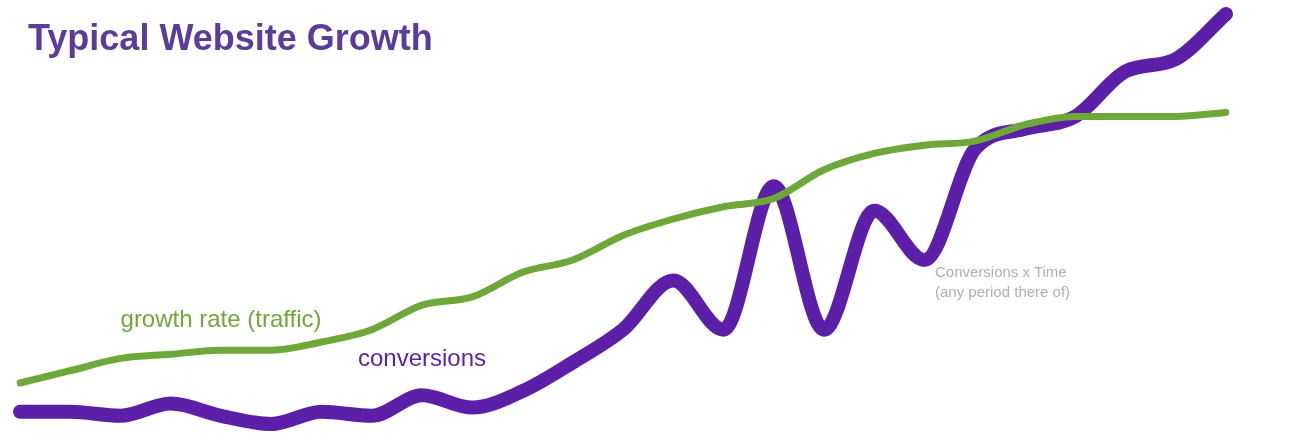 Image resolution: width=1306 pixels, height=442 pixels. Describe the element at coordinates (221, 318) in the screenshot. I see `series-label: growth rate (traffic)` at that location.